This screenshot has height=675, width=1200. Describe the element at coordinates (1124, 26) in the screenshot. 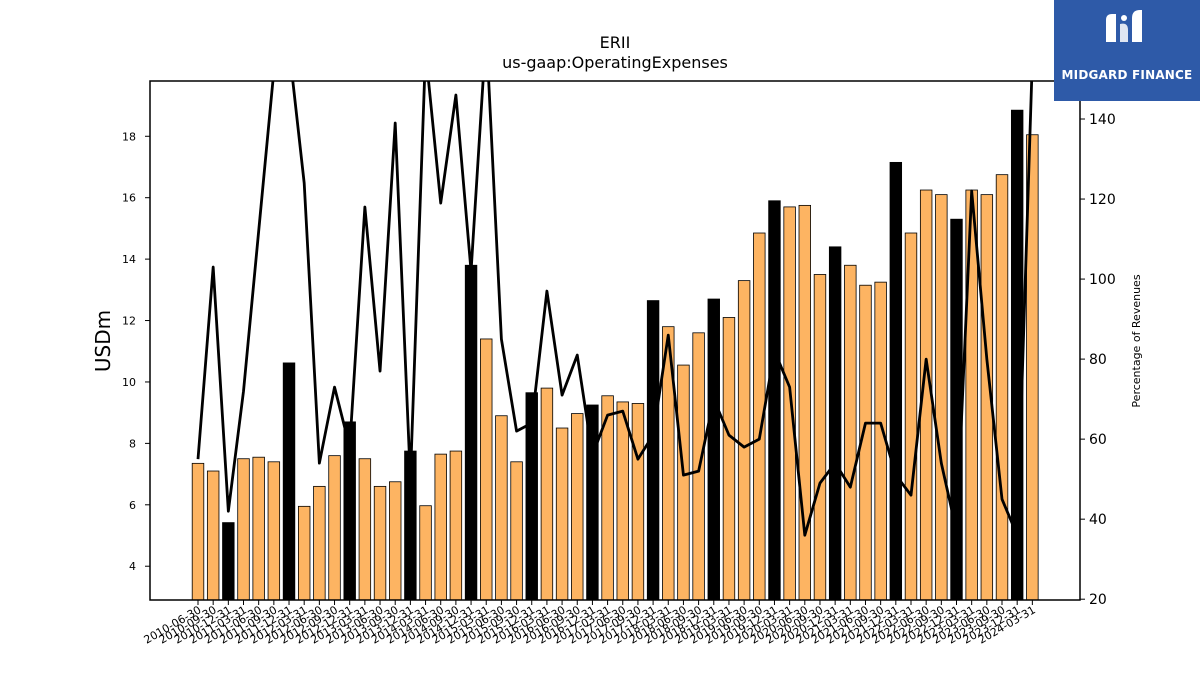

I see `logo-mark-icon` at that location.